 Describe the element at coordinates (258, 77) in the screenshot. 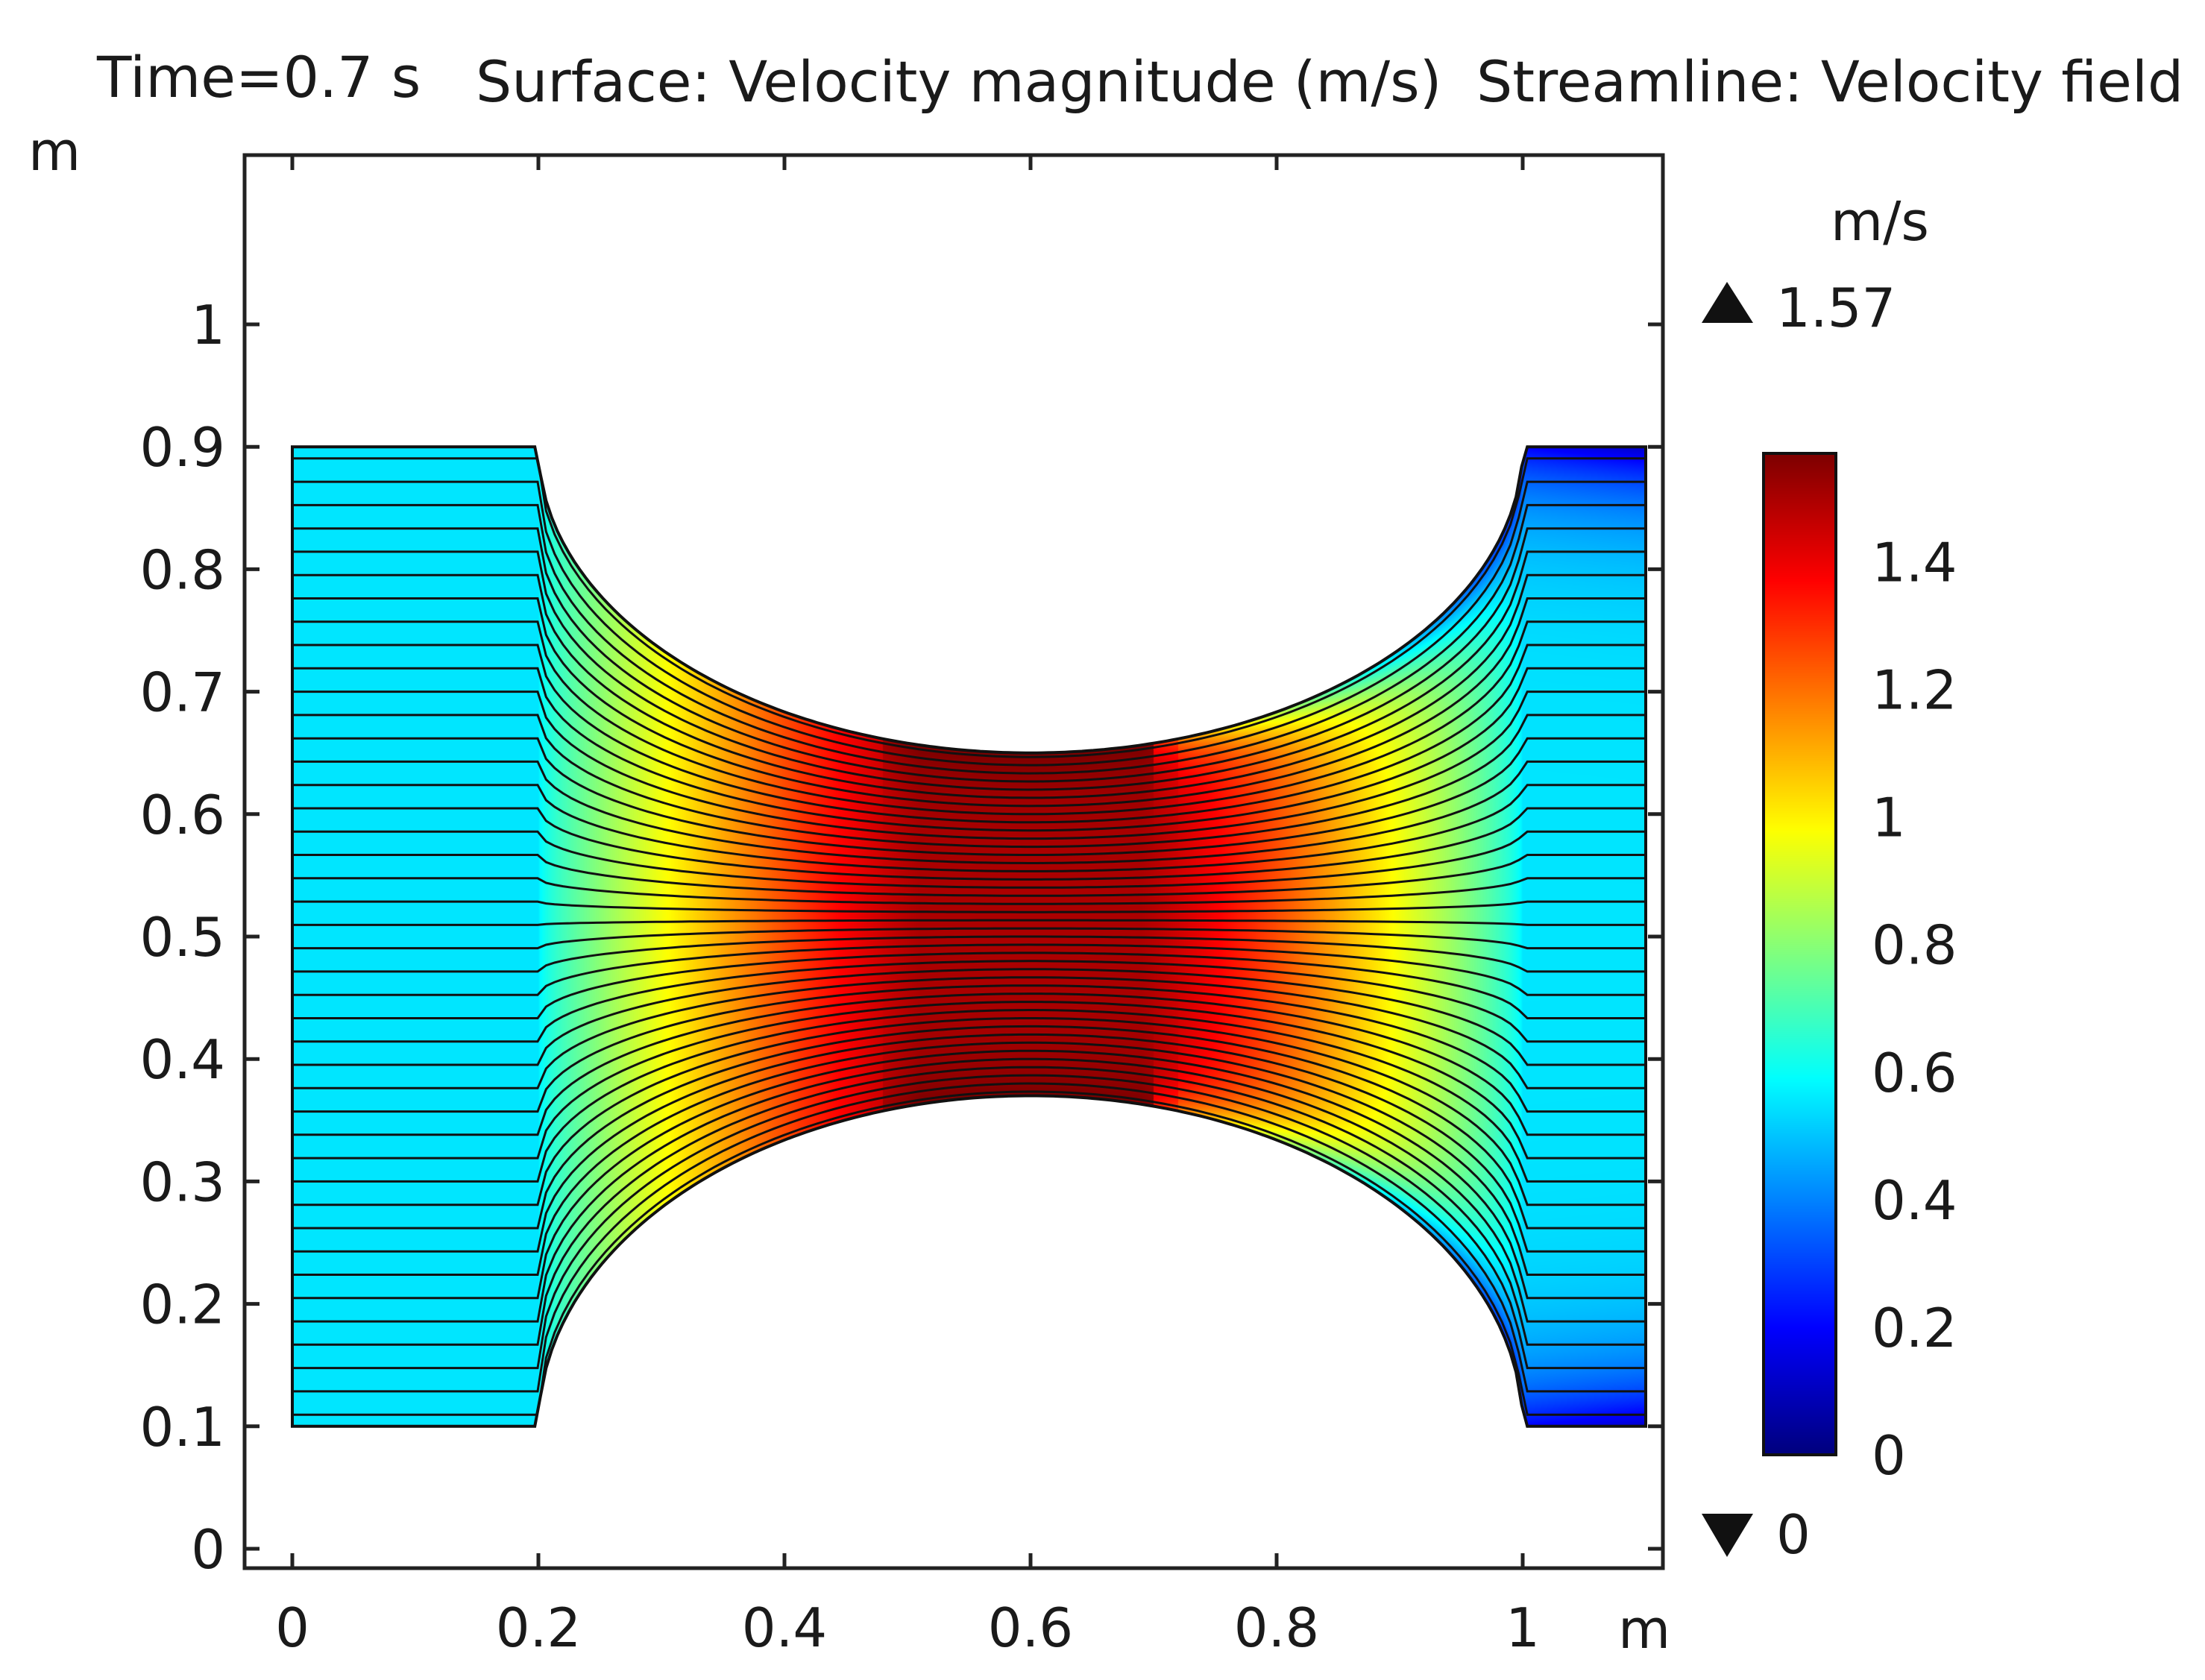

I see `title-time: Time=0.7 s` at that location.